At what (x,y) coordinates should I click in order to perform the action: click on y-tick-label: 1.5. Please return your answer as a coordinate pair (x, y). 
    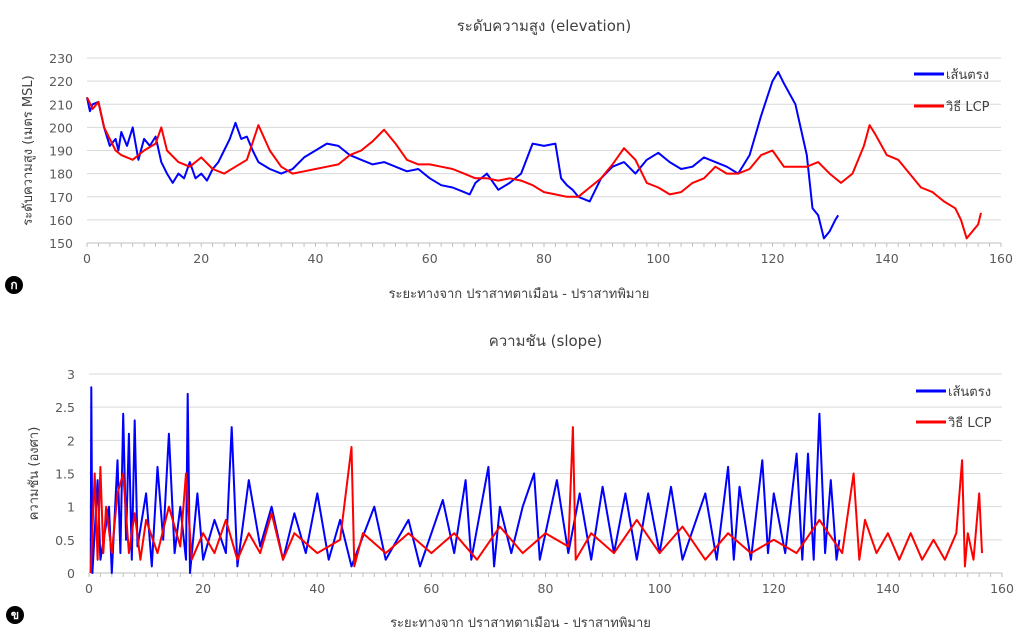
    Looking at the image, I should click on (65, 474).